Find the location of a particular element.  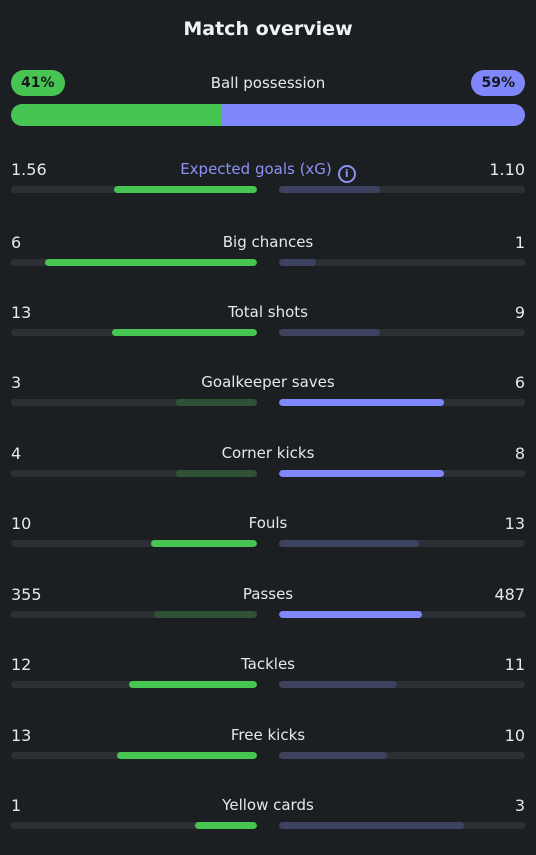

stat-row: 1.56 Expected goals (xG) i 1.10 is located at coordinates (268, 180).